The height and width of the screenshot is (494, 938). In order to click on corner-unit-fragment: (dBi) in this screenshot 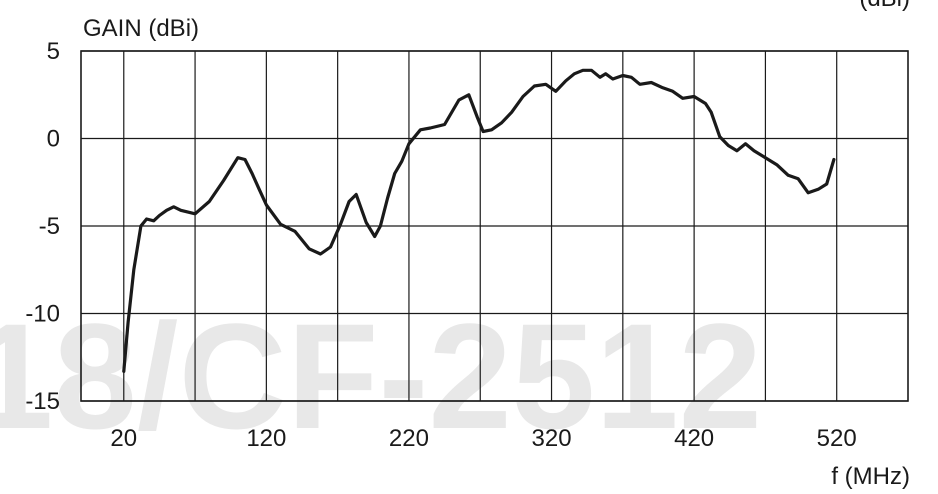, I will do `click(884, 6)`.